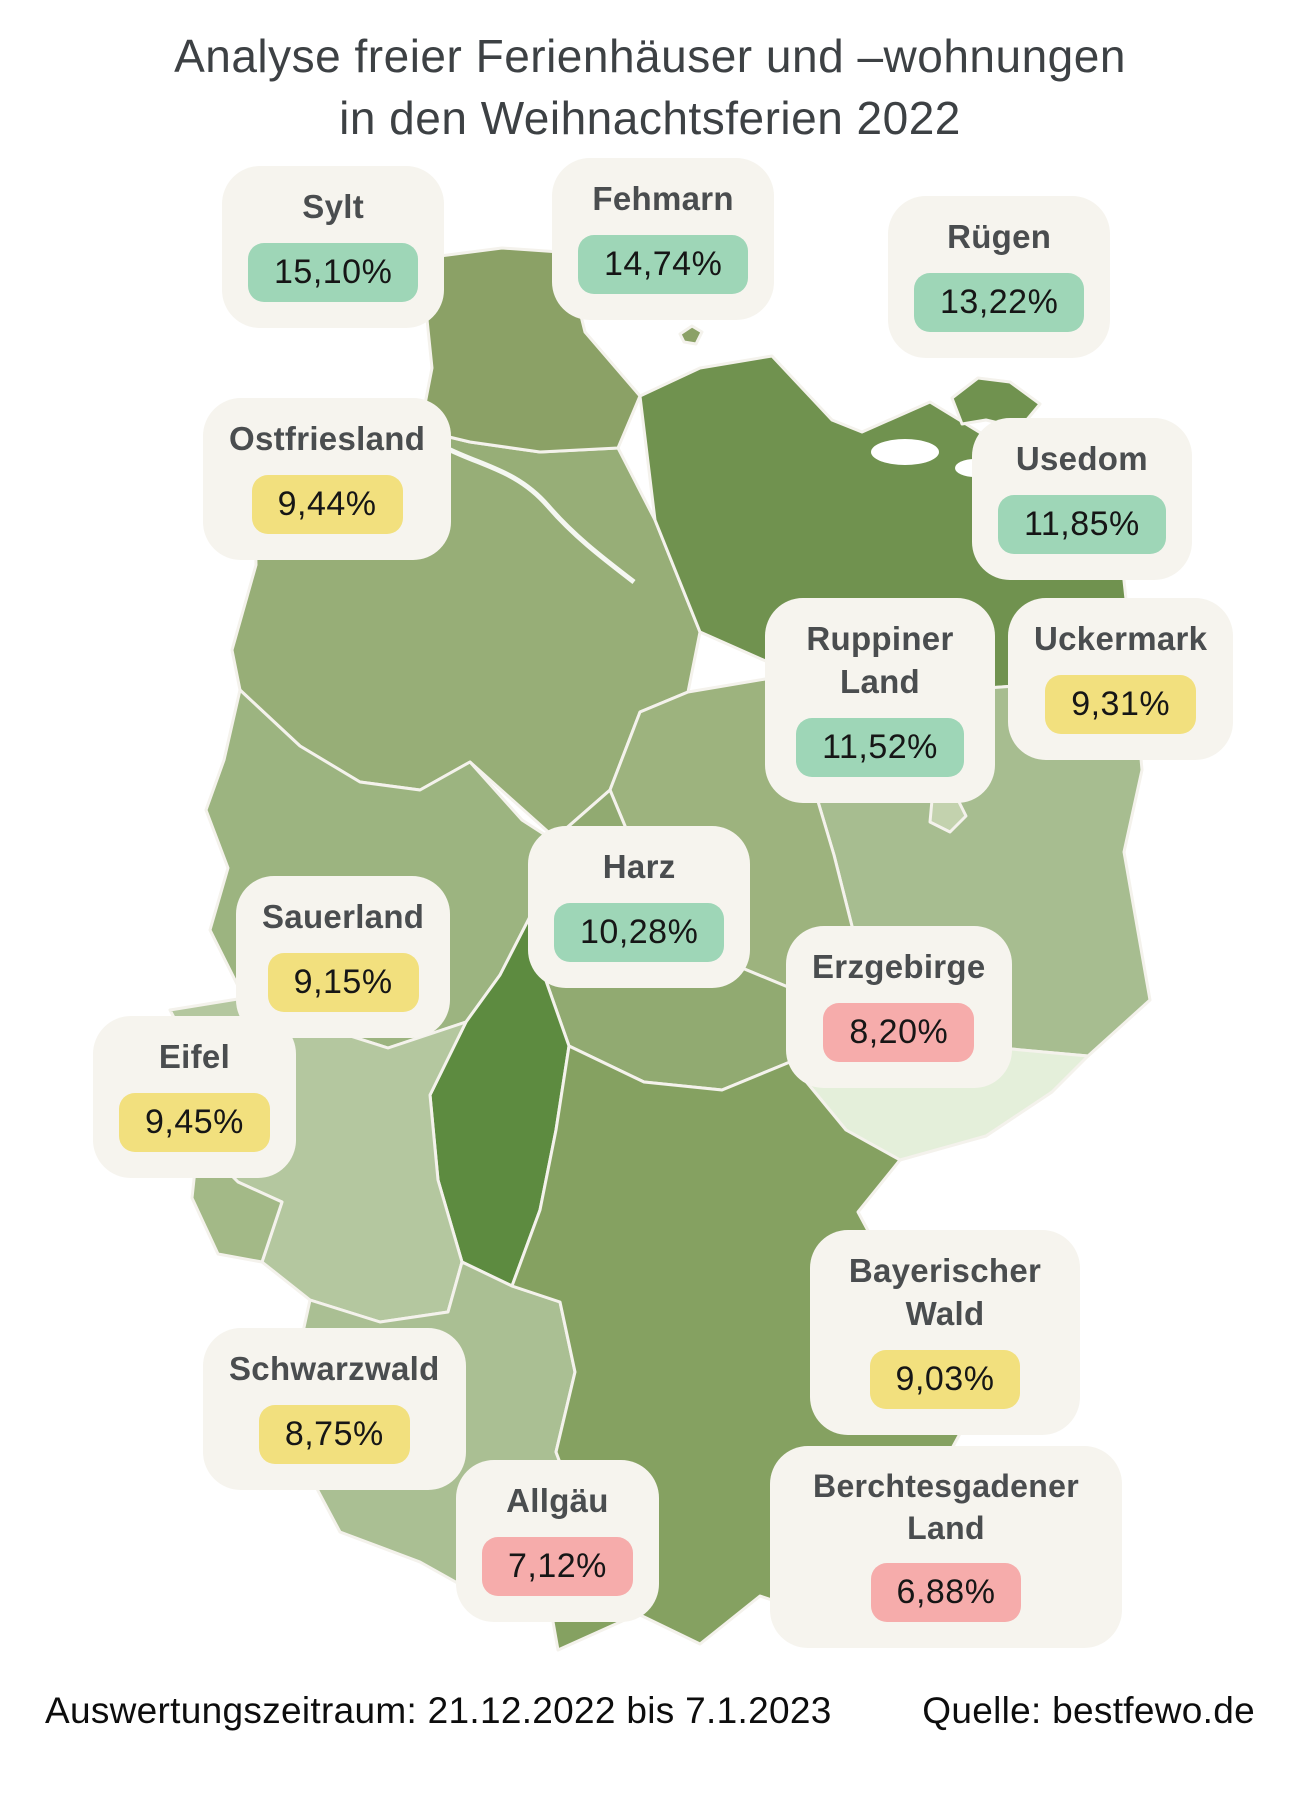 This screenshot has width=1300, height=1800. Describe the element at coordinates (663, 198) in the screenshot. I see `region-name: Fehmarn` at that location.